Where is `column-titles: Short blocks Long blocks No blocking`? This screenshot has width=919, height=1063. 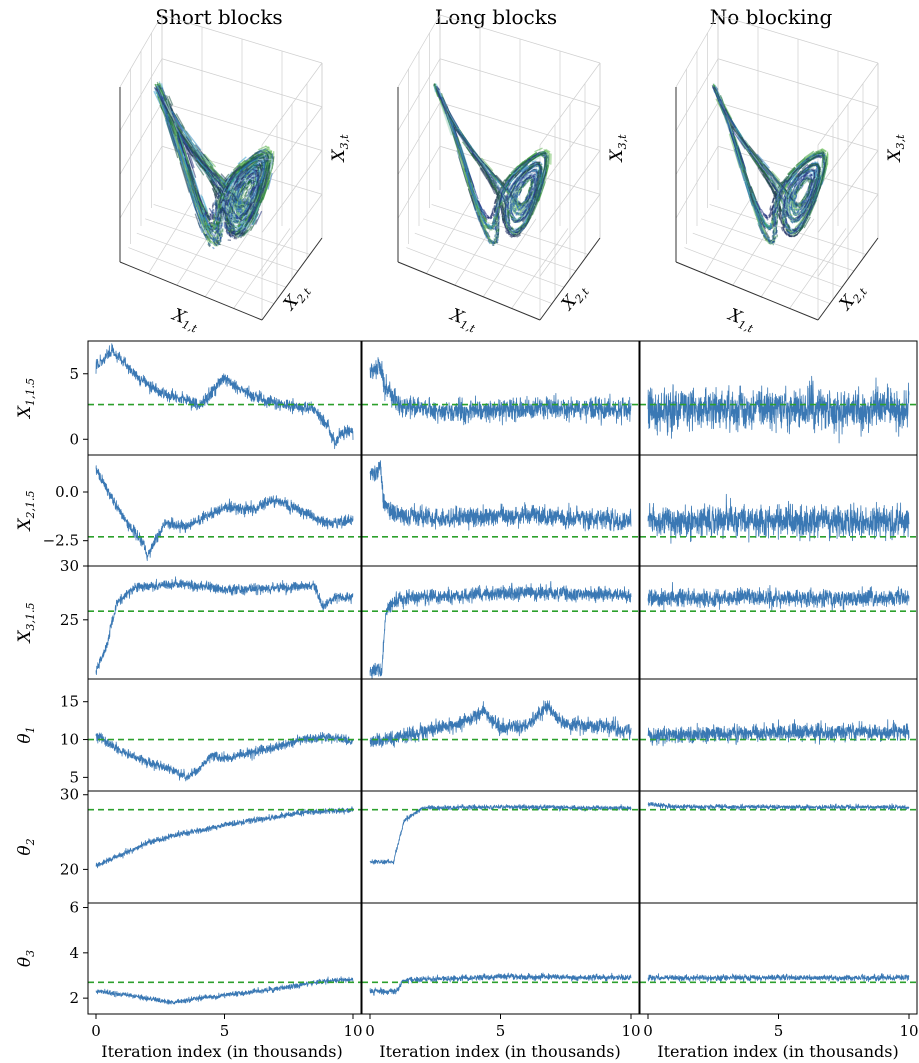
column-titles: Short blocks Long blocks No blocking is located at coordinates (493, 17).